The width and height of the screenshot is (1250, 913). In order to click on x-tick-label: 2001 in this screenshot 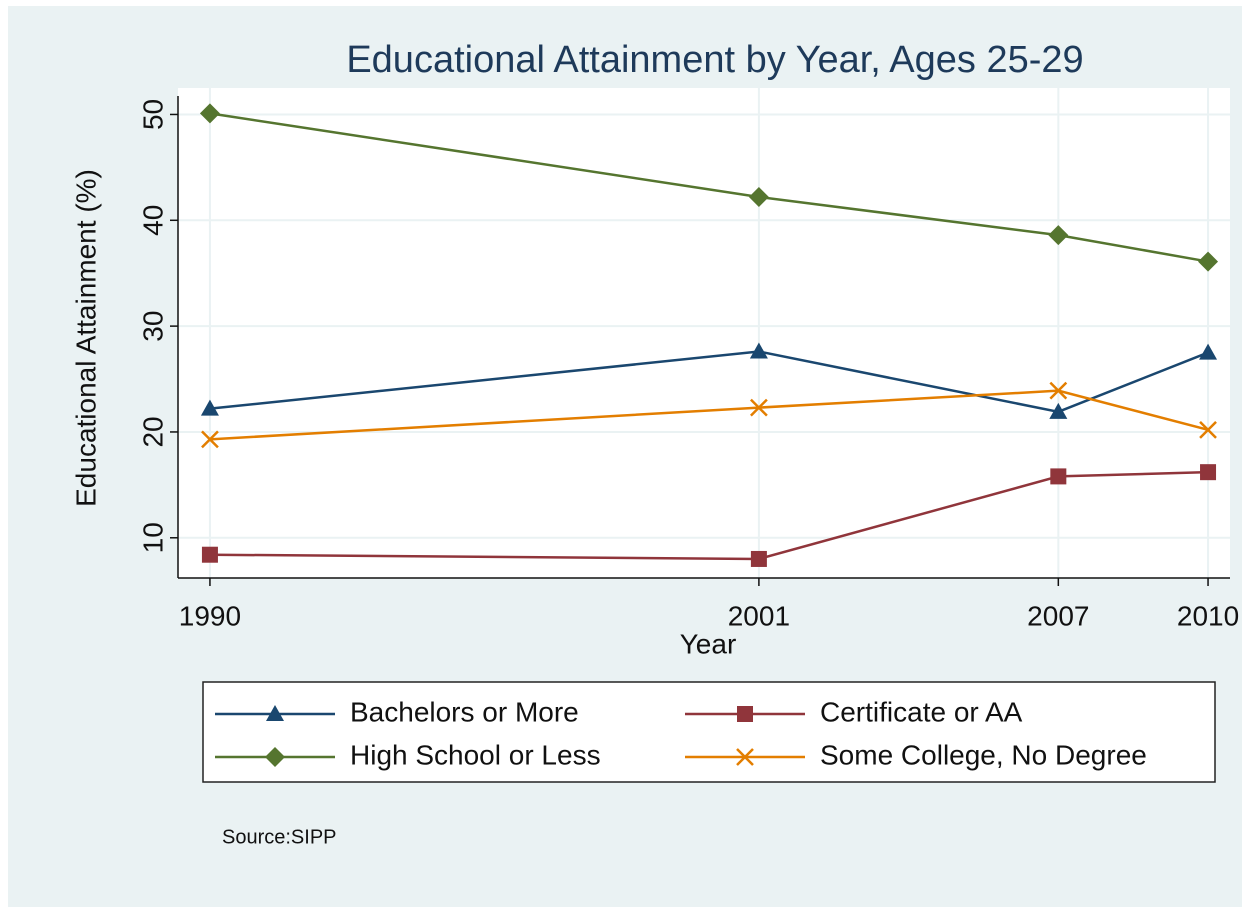, I will do `click(759, 615)`.